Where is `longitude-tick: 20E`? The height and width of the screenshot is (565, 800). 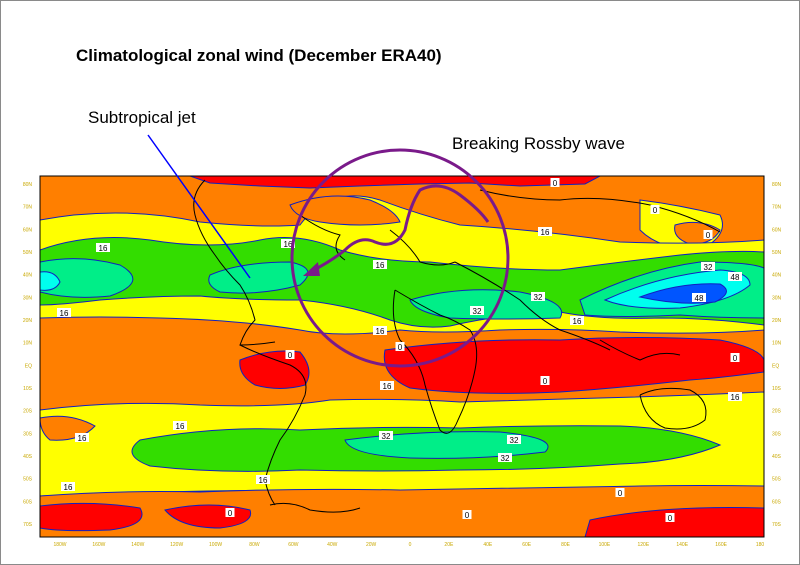
longitude-tick: 20E is located at coordinates (449, 545).